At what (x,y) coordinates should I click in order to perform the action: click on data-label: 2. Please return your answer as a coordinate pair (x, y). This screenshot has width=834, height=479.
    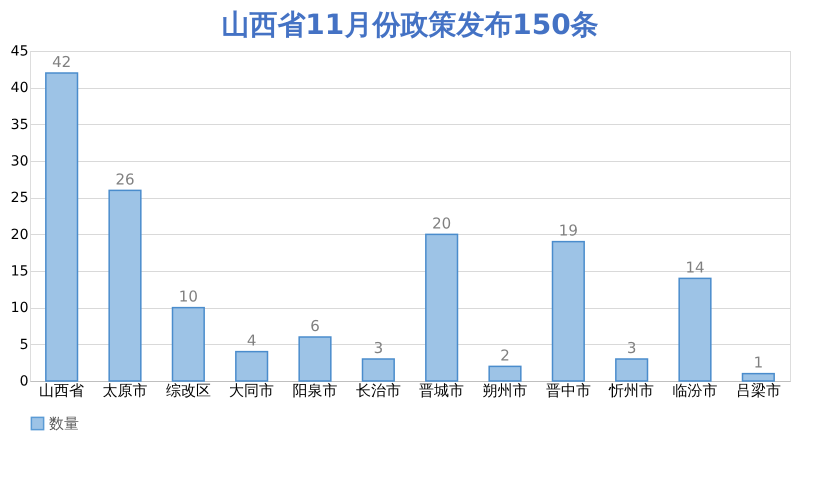
    Looking at the image, I should click on (505, 355).